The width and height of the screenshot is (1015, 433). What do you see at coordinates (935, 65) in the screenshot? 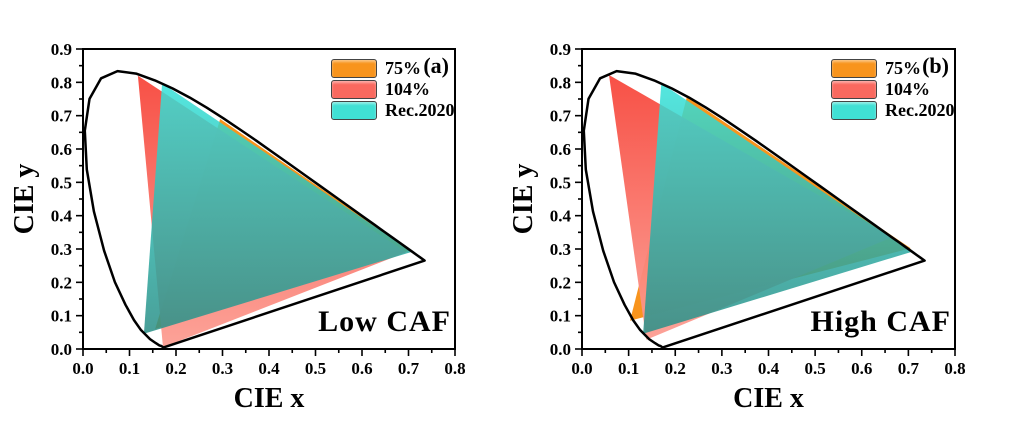
I see `panel-letter-b: (b)` at bounding box center [935, 65].